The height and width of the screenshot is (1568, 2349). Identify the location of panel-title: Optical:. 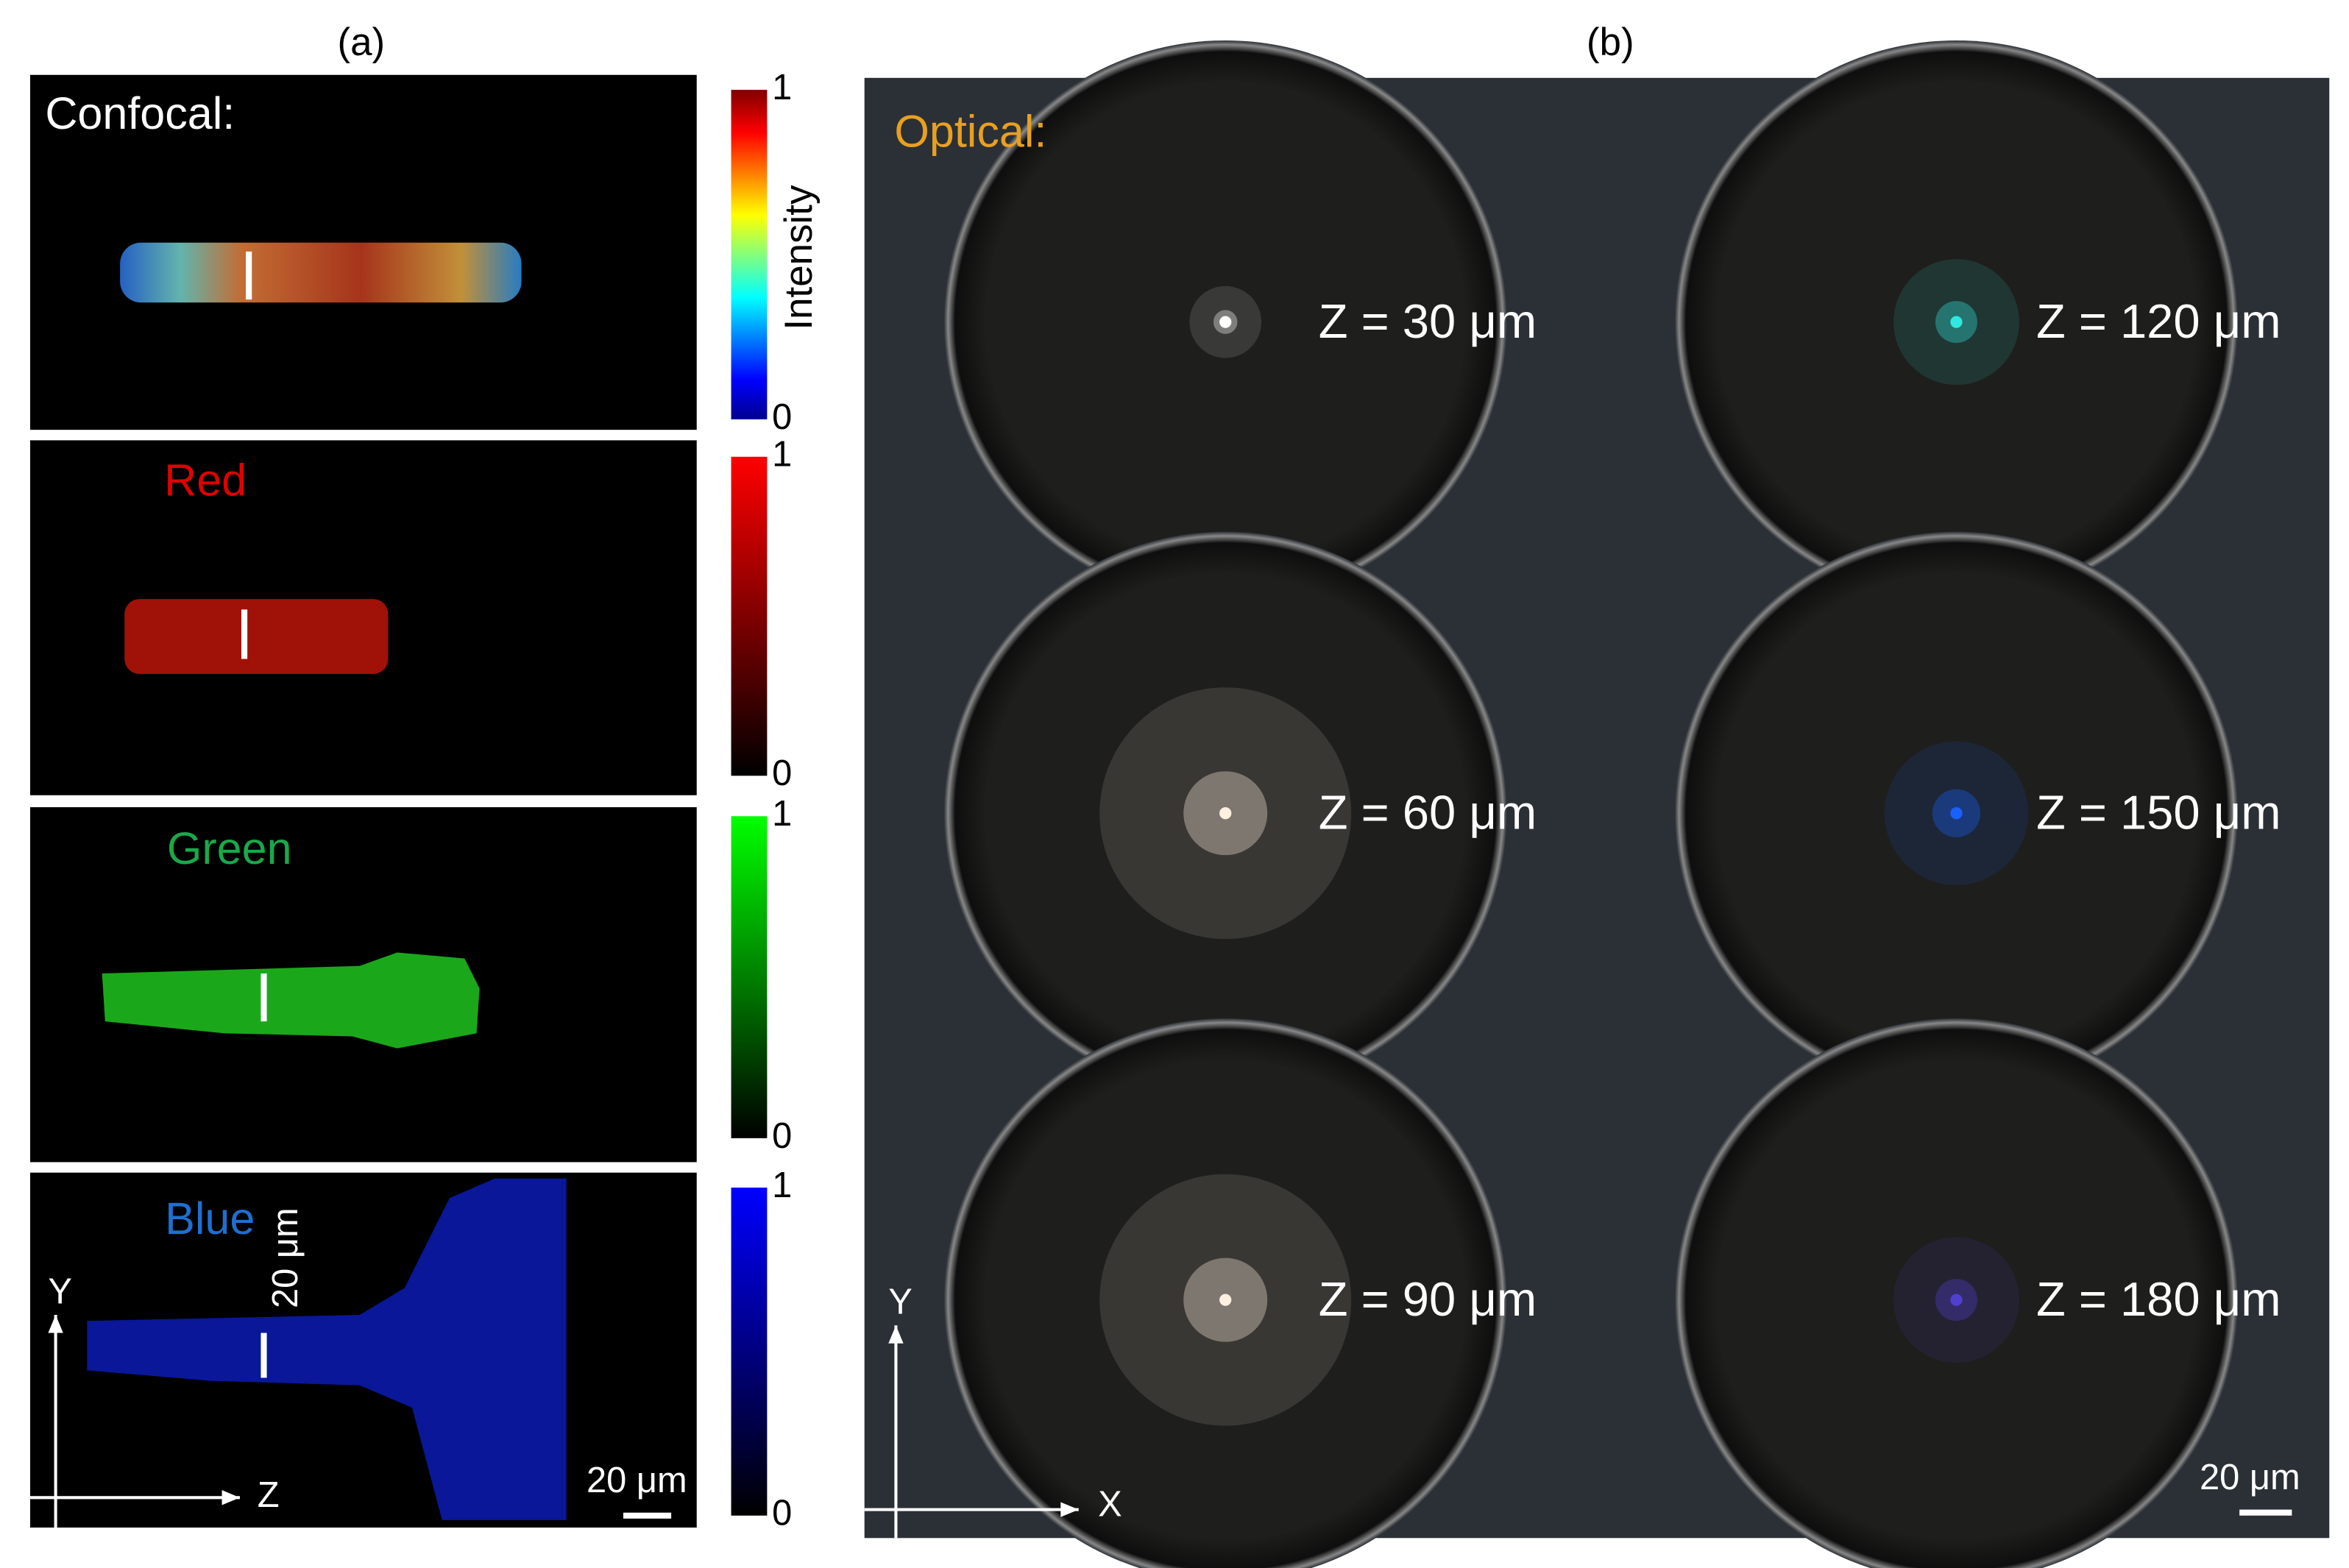
(970, 131).